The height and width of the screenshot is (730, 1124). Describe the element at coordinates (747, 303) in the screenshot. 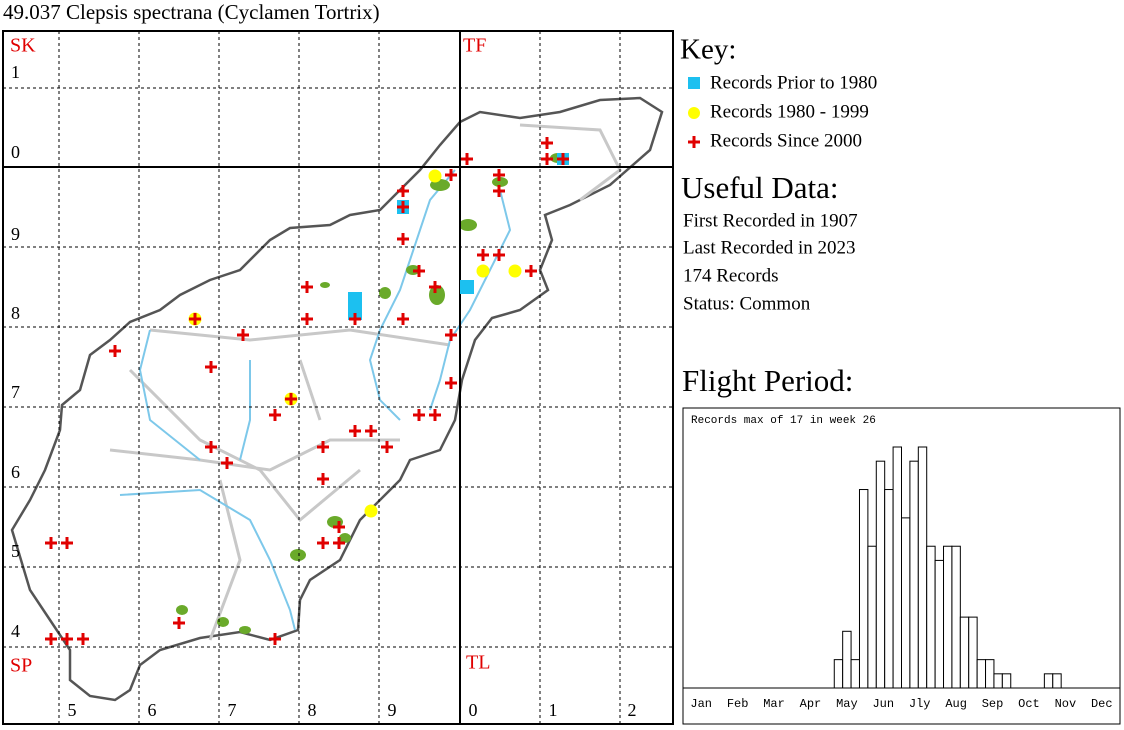

I see `useful-line: Status: Common` at that location.